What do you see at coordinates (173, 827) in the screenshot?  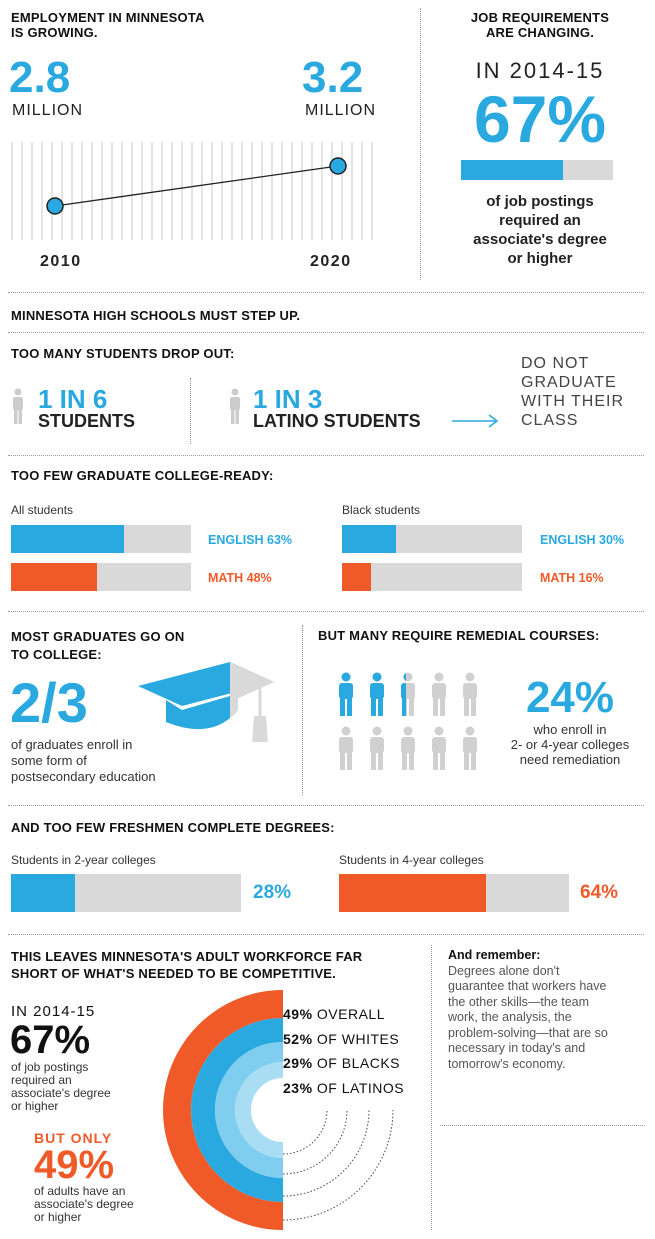 I see `degrees-title: AND TOO FEW FRESHMEN COMPLETE DEGREES:` at bounding box center [173, 827].